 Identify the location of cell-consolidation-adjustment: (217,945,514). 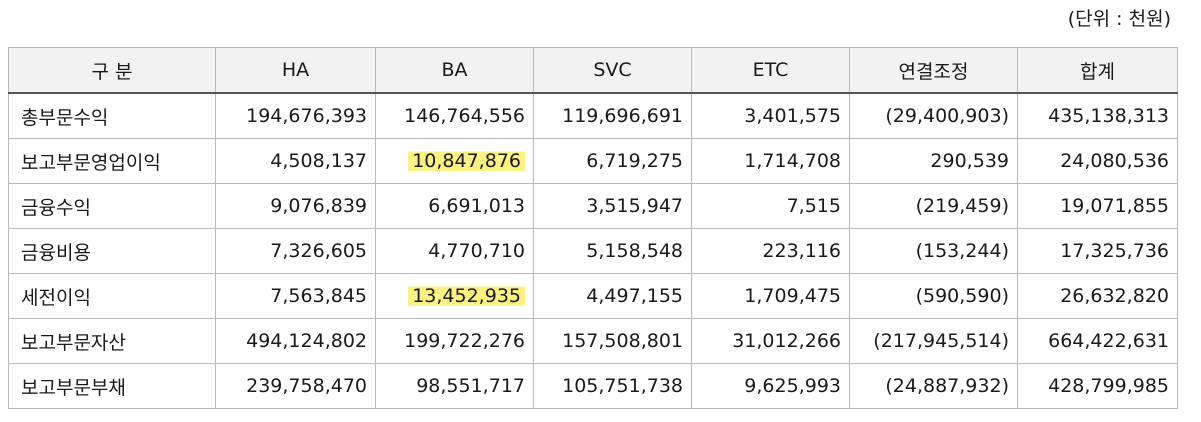
(933, 341).